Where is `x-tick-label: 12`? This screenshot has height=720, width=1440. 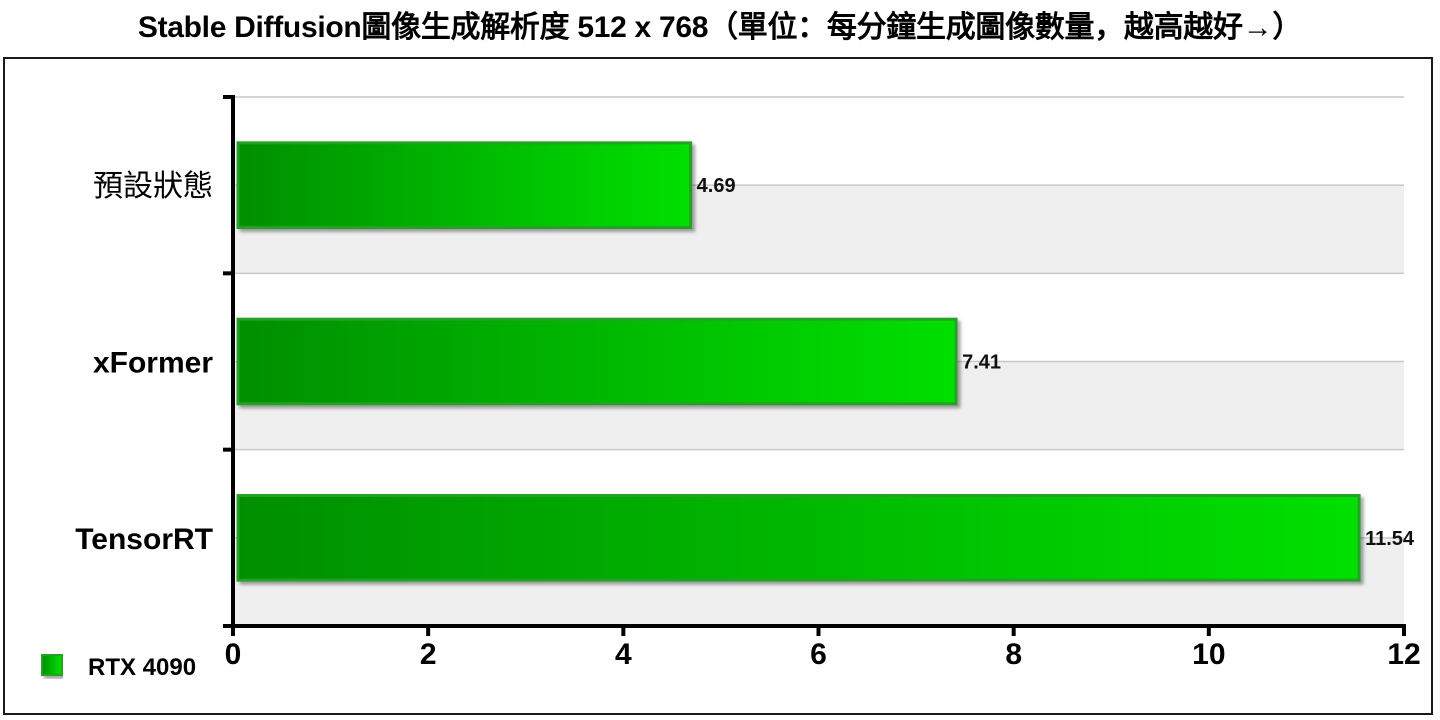
x-tick-label: 12 is located at coordinates (1403, 654).